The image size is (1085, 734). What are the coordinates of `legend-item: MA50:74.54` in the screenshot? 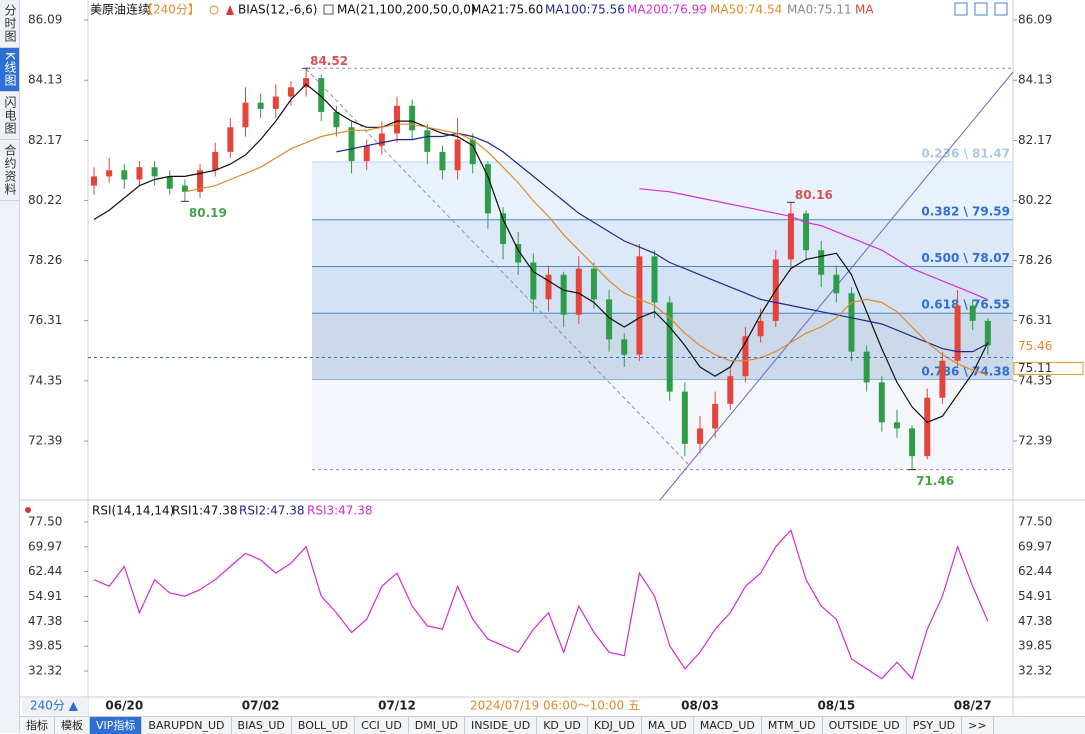 It's located at (746, 10).